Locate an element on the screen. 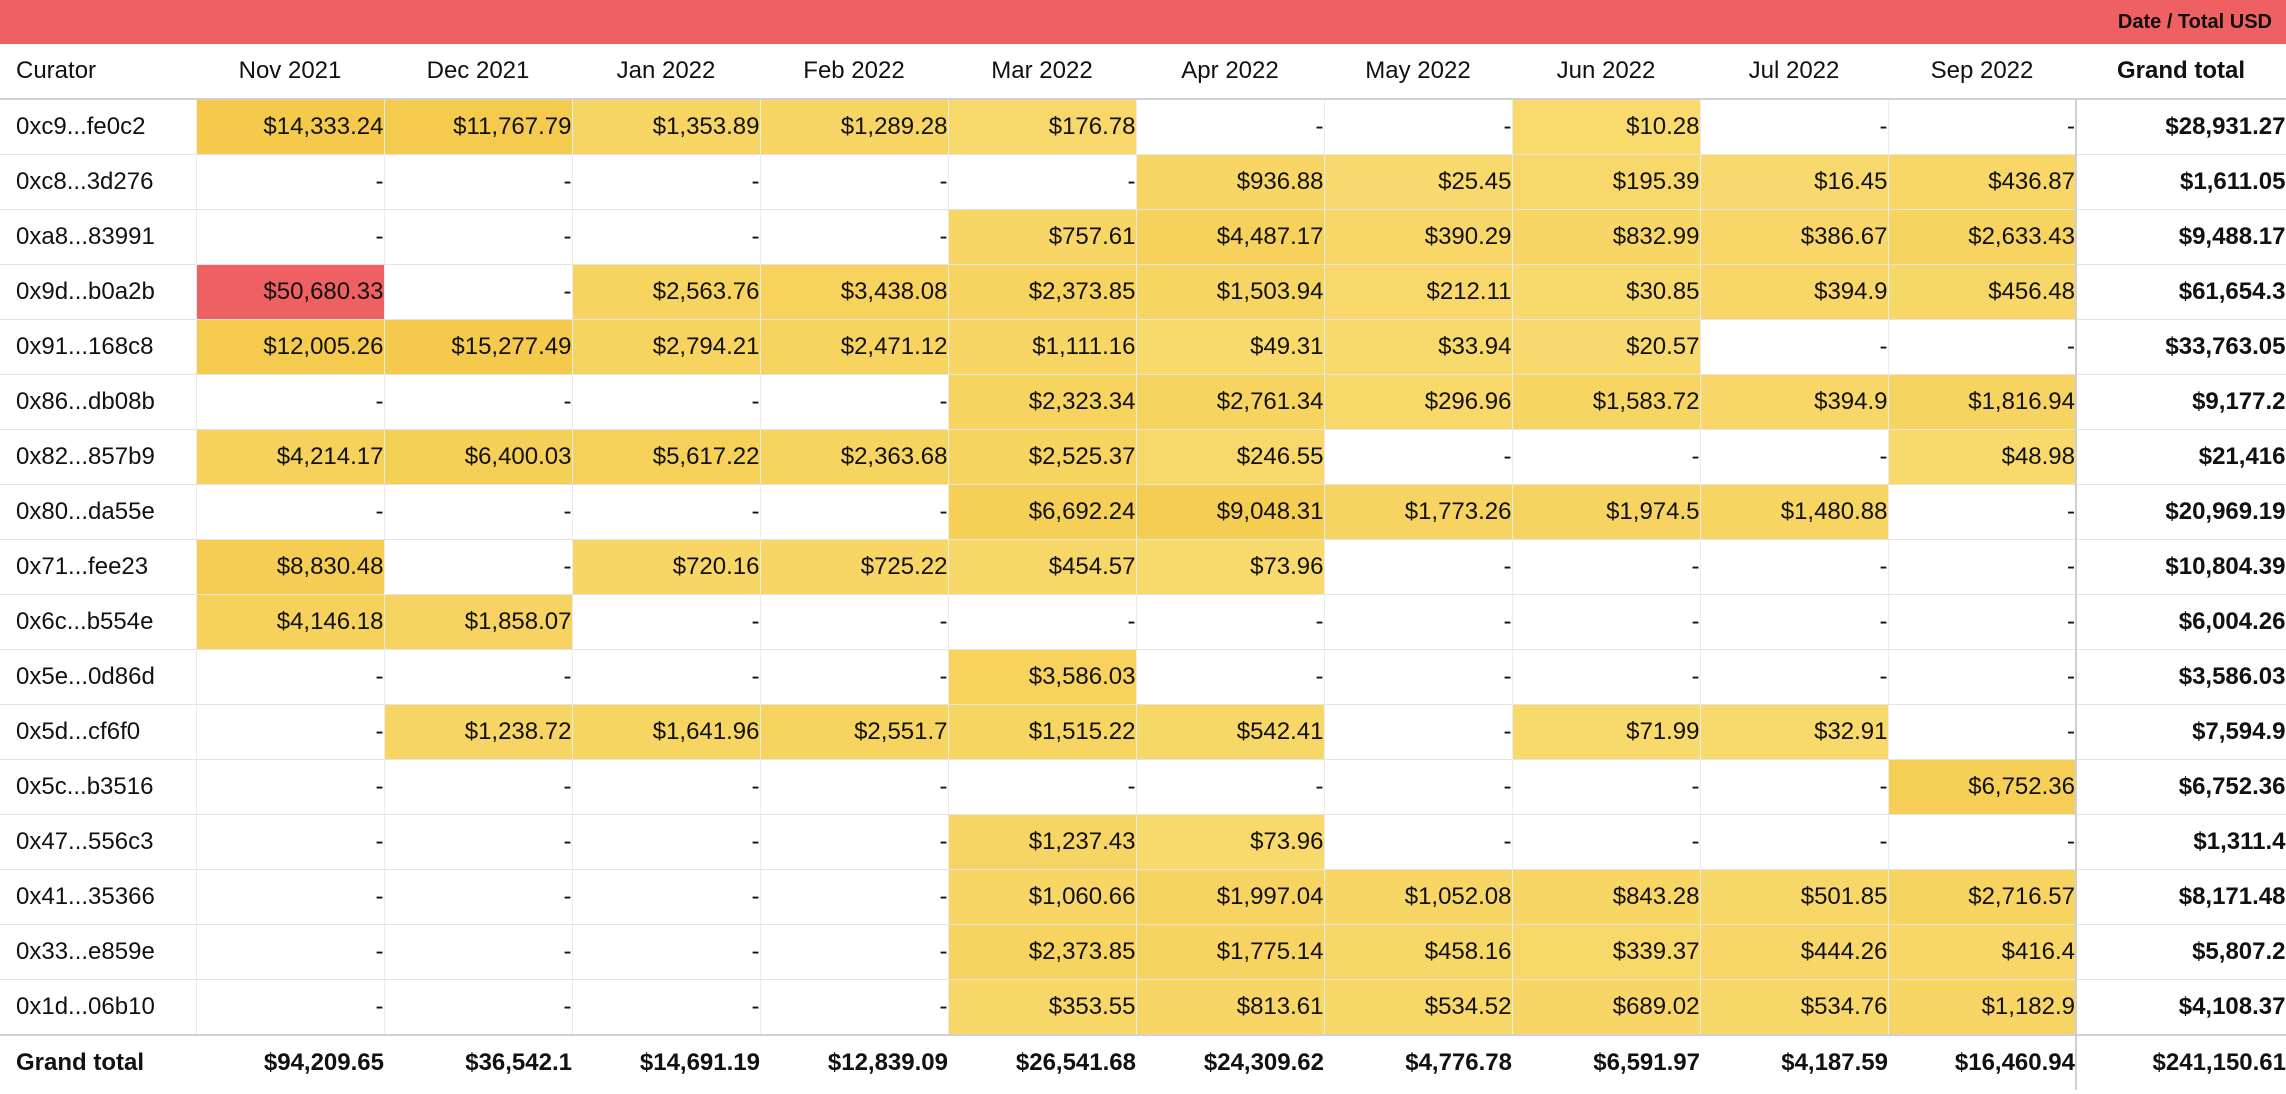 This screenshot has height=1094, width=2286. column-header-month: May 2022 is located at coordinates (1418, 72).